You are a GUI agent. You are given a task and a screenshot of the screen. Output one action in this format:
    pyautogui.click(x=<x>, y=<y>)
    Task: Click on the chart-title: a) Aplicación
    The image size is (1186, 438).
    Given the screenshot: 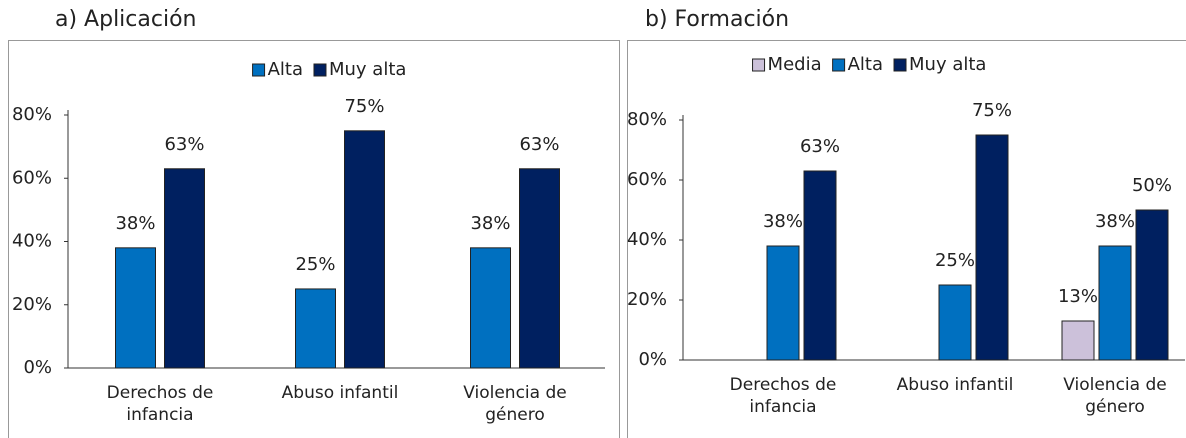 What is the action you would take?
    pyautogui.click(x=126, y=19)
    